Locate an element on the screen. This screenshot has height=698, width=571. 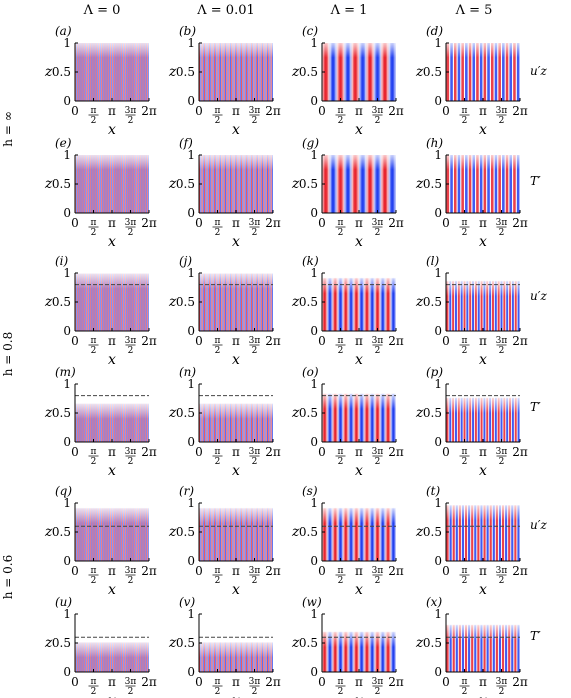
panel-label: (c) is located at coordinates (310, 31).